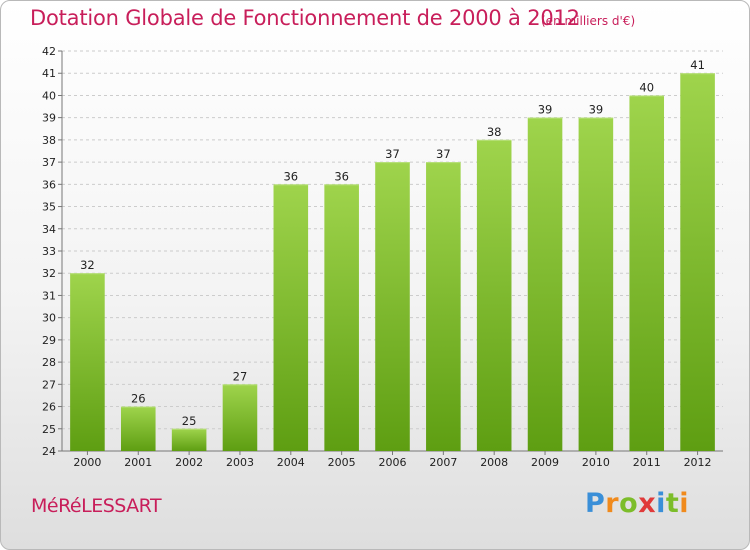 The image size is (750, 550). Describe the element at coordinates (595, 503) in the screenshot. I see `logo-letter: P` at that location.